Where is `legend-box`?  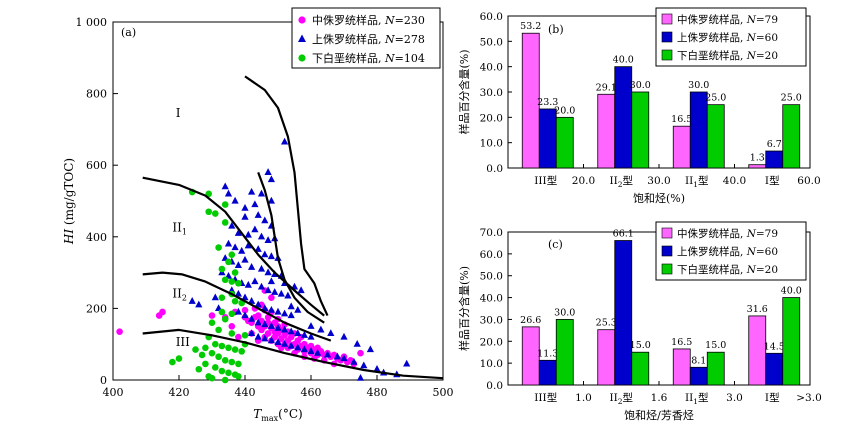
legend-box is located at coordinates (366, 38).